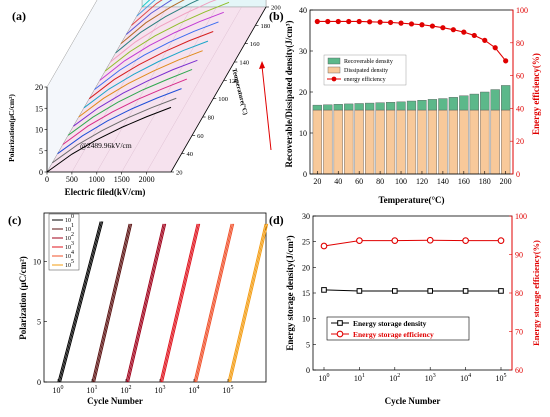 Image resolution: width=550 pixels, height=417 pixels. Describe the element at coordinates (395, 291) in the screenshot. I see `density-point-1e2` at that location.